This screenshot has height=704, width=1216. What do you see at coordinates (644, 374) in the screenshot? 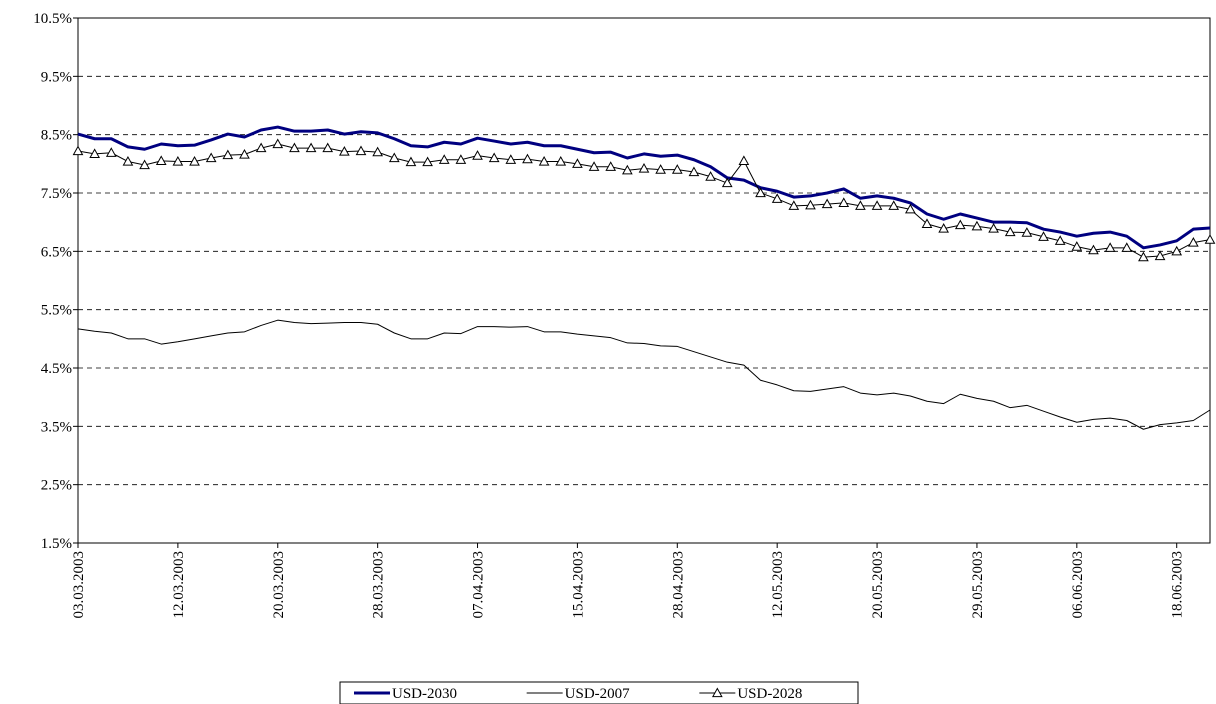
I see `series-line` at bounding box center [644, 374].